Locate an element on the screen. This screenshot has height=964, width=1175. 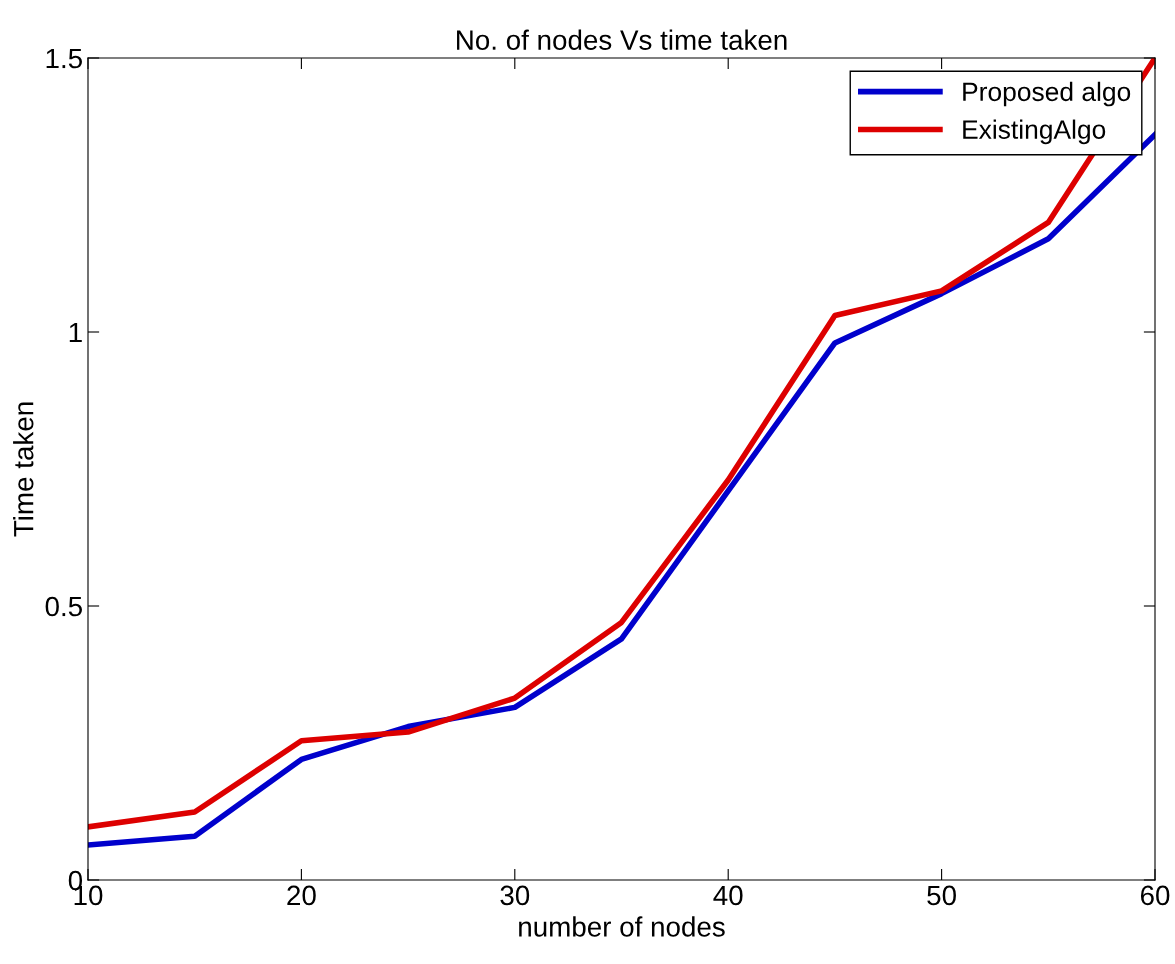
x-tick-label: 20 is located at coordinates (301, 895).